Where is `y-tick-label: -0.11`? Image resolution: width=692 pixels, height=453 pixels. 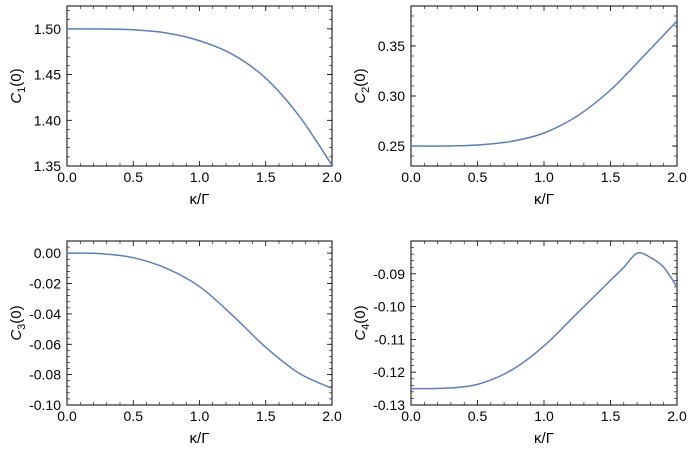 y-tick-label: -0.11 is located at coordinates (389, 339).